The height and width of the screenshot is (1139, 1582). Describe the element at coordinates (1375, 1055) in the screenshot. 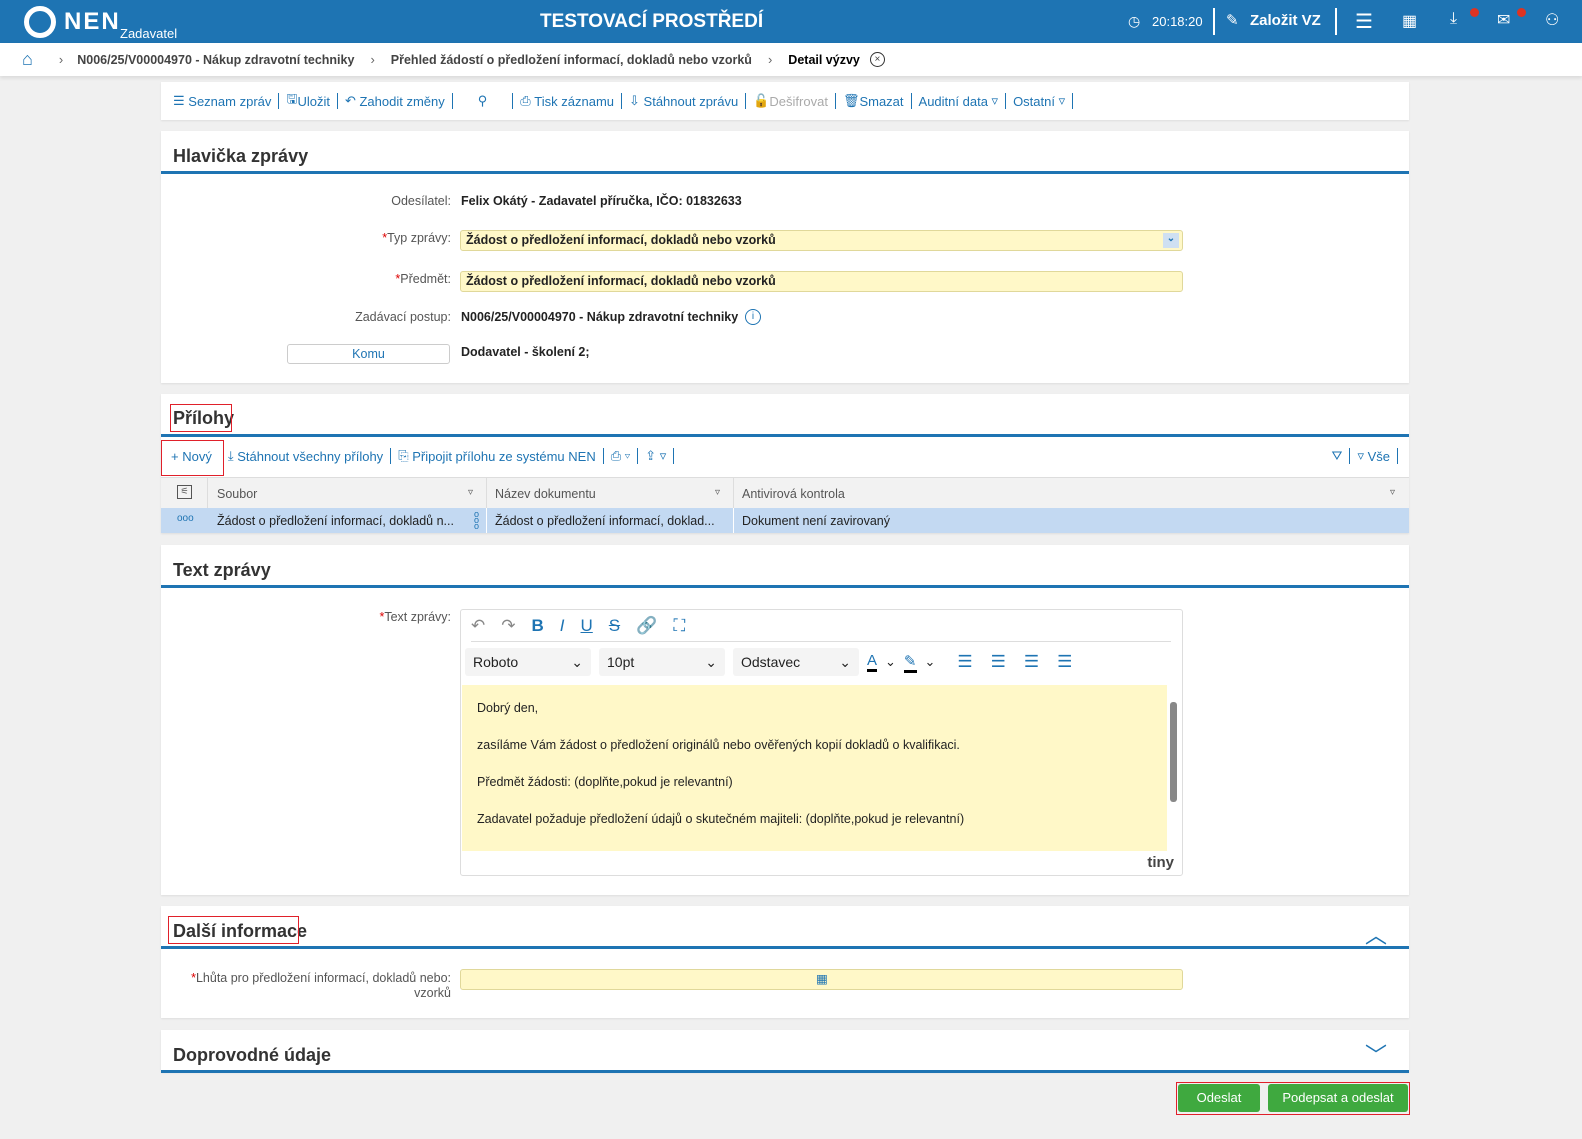

I see `expand-icon: ﹀` at that location.